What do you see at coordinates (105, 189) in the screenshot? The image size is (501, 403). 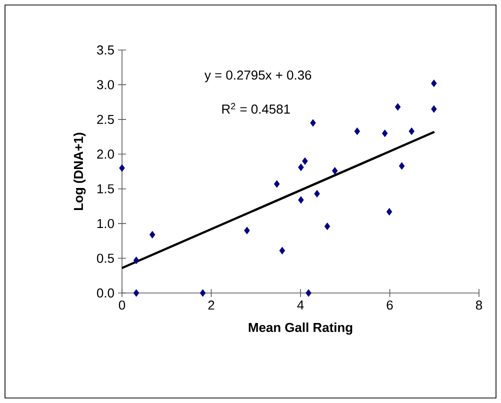 I see `y-tick-label: 1.5` at bounding box center [105, 189].